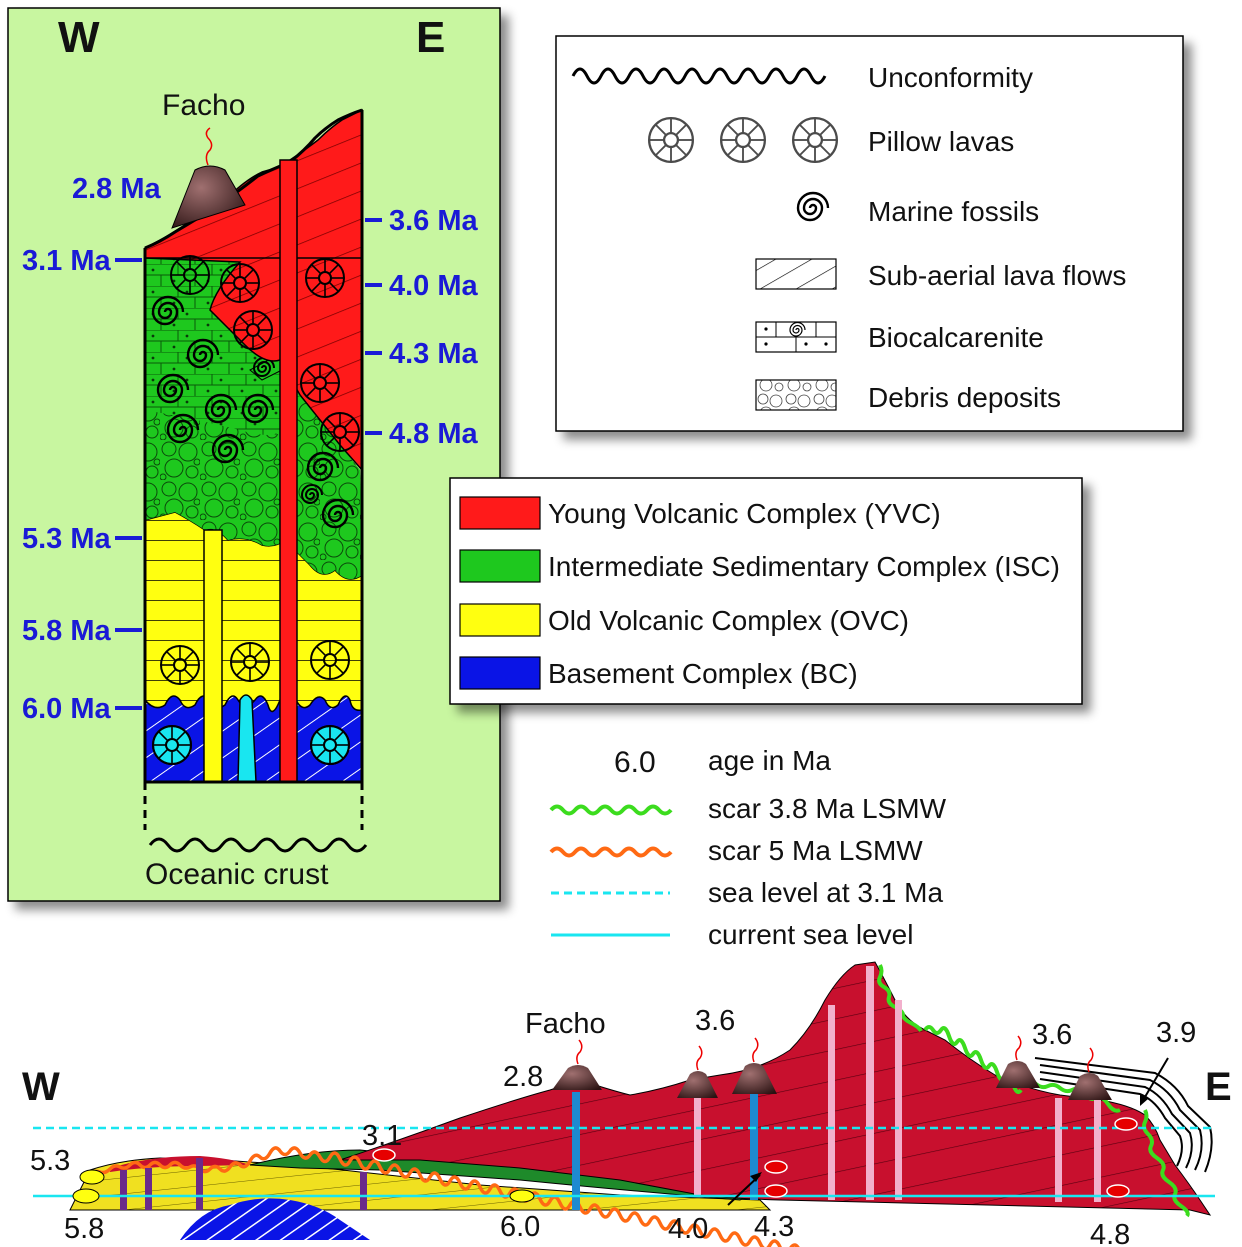  Describe the element at coordinates (1218, 1087) in the screenshot. I see `section-east-label: E` at that location.